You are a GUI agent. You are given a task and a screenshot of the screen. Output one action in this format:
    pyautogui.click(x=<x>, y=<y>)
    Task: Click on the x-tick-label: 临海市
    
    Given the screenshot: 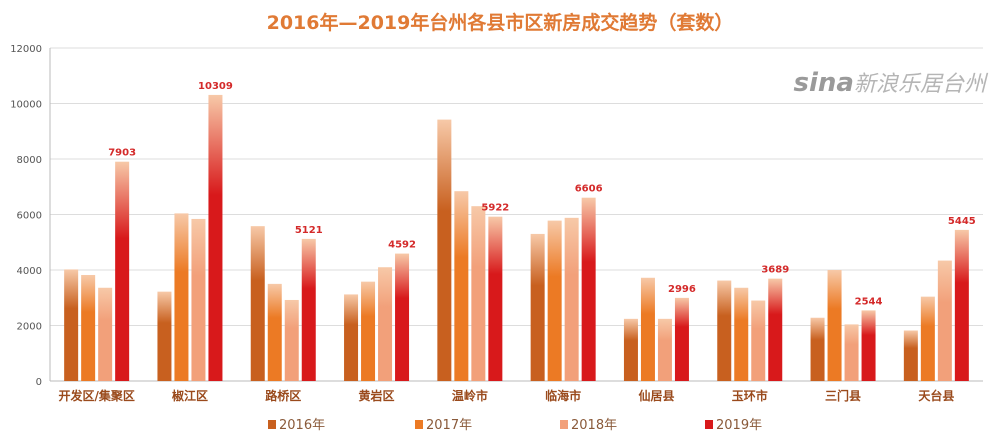 What is the action you would take?
    pyautogui.click(x=563, y=395)
    